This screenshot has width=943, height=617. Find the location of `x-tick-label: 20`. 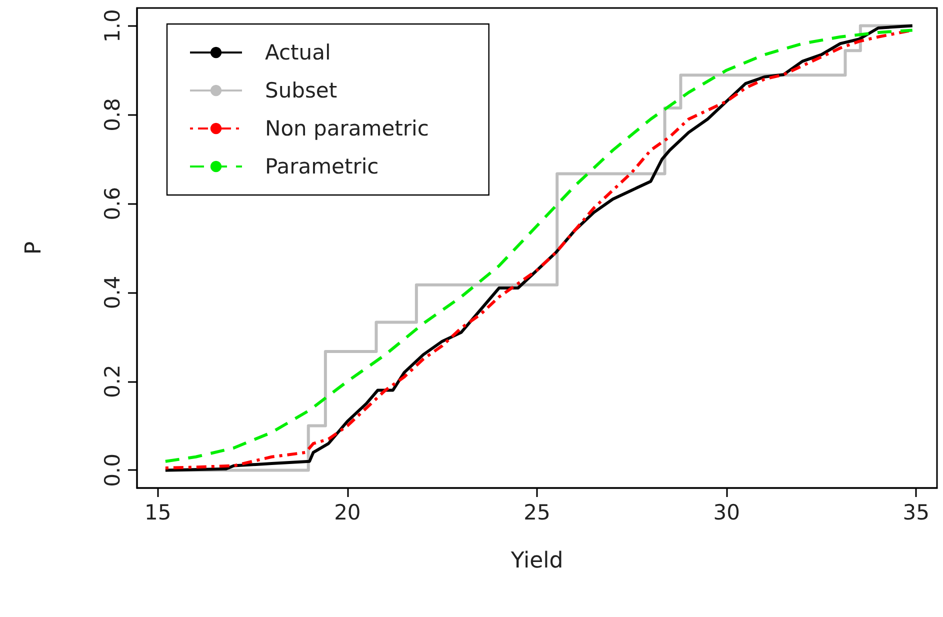

x-tick-label: 20 is located at coordinates (347, 512).